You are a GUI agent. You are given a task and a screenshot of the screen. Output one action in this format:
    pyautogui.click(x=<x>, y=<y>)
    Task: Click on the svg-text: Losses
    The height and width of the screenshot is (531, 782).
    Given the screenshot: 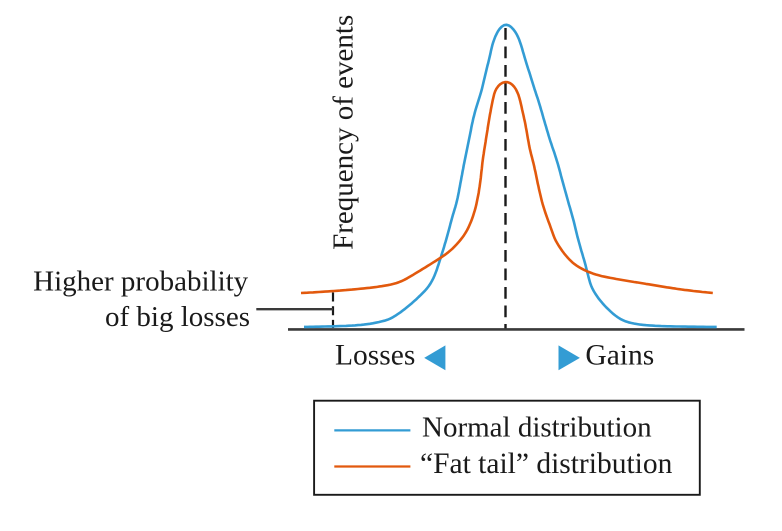 What is the action you would take?
    pyautogui.click(x=375, y=356)
    